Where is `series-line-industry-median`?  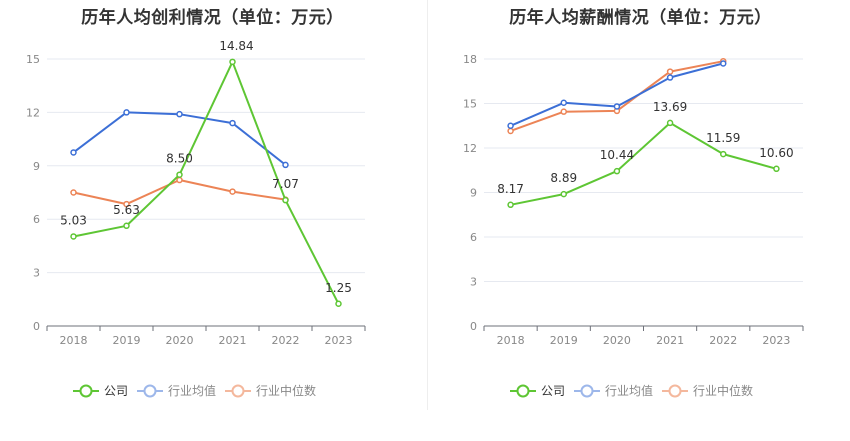
series-line-industry-median is located at coordinates (179, 192).